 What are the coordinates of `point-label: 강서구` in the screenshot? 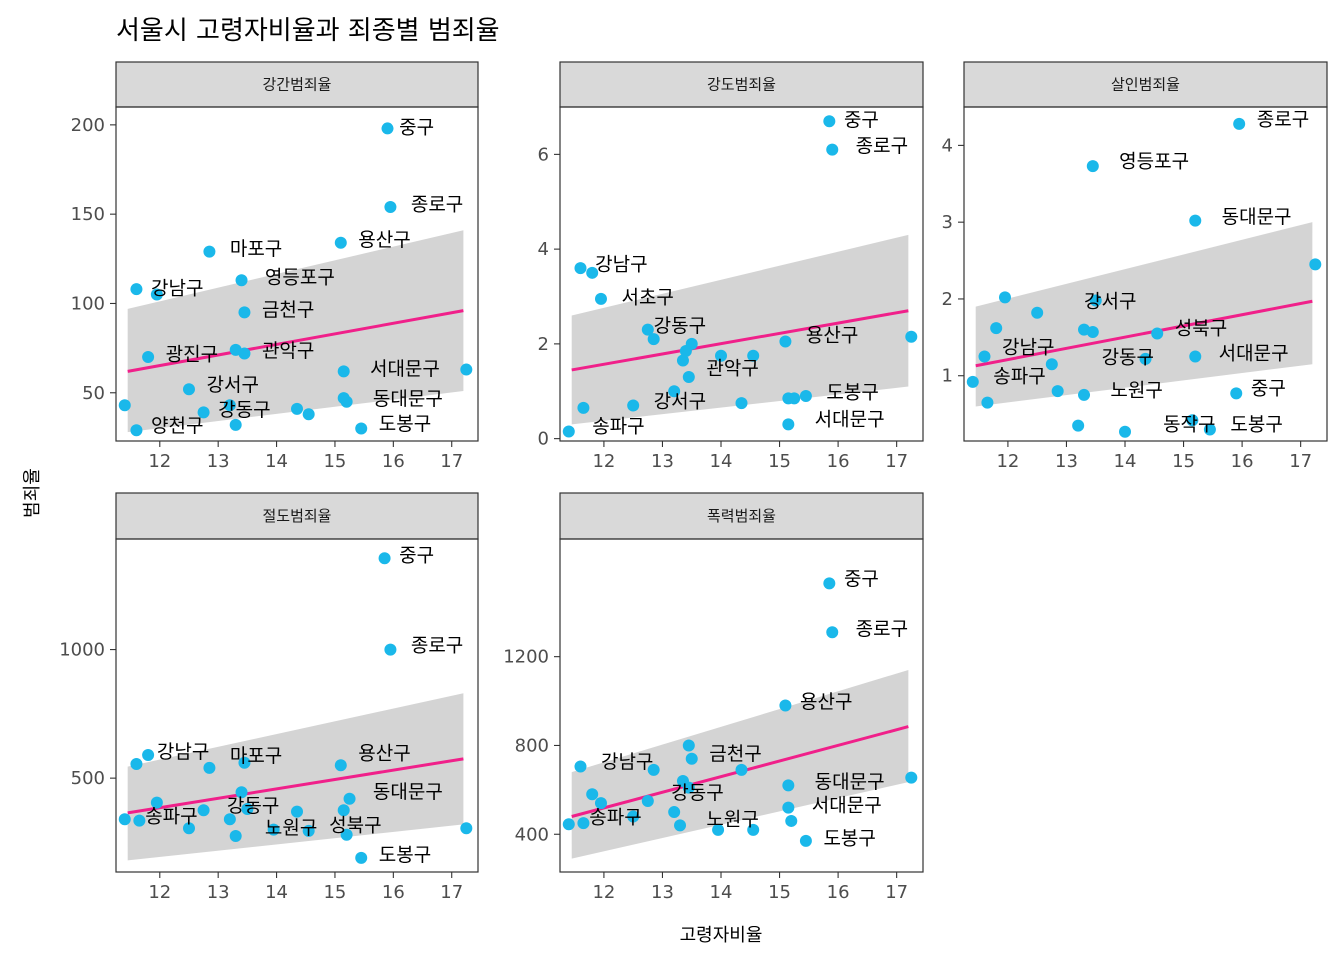 It's located at (680, 402).